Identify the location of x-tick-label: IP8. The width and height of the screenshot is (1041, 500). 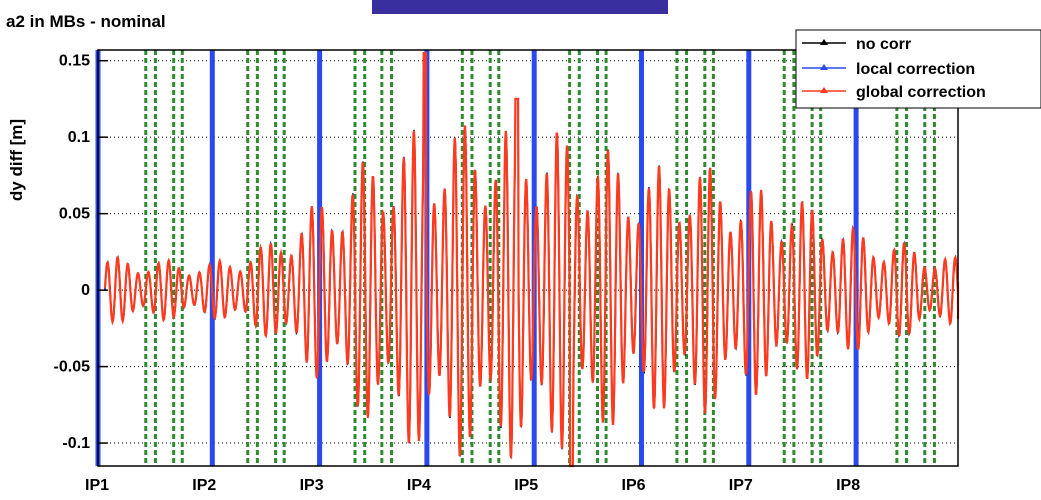
(848, 485).